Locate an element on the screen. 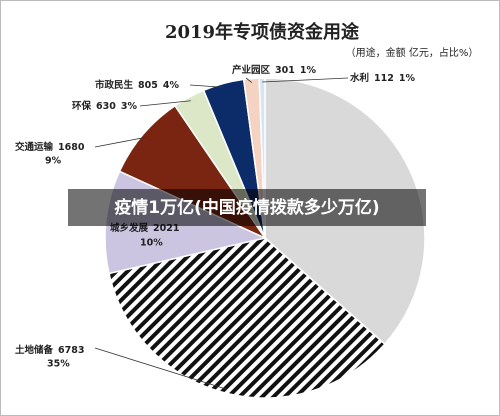 The height and width of the screenshot is (416, 500). category-label: 产业园区 is located at coordinates (251, 70).